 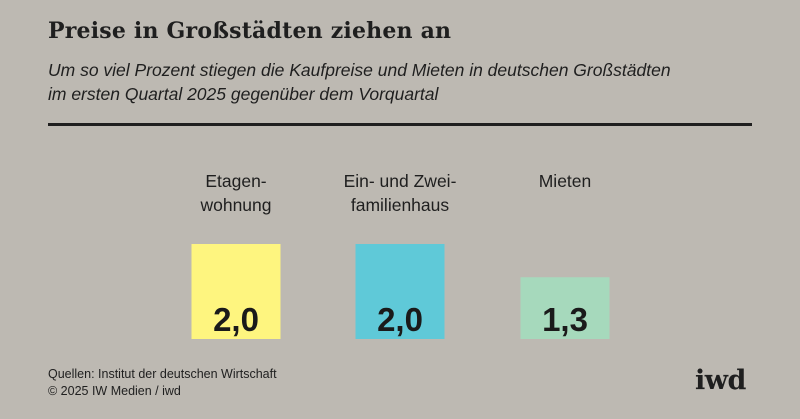 What do you see at coordinates (400, 181) in the screenshot?
I see `category-label-2-line-1: Ein- und Zwei-` at bounding box center [400, 181].